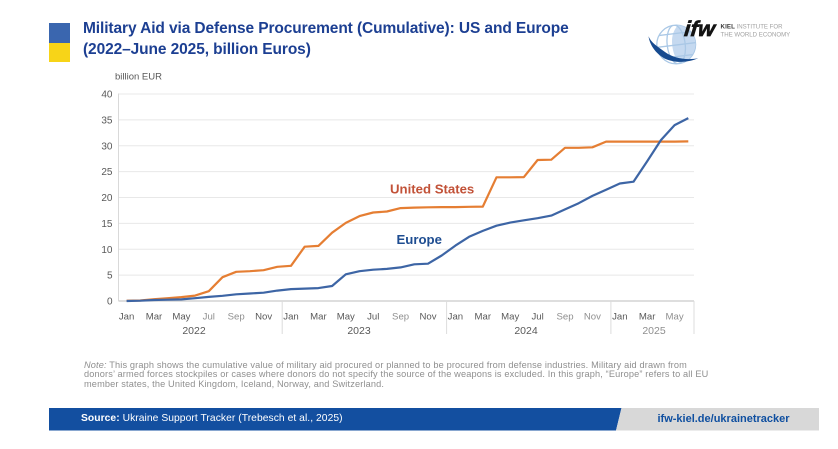 The width and height of the screenshot is (838, 449). I want to click on svg-text: 30, so click(107, 146).